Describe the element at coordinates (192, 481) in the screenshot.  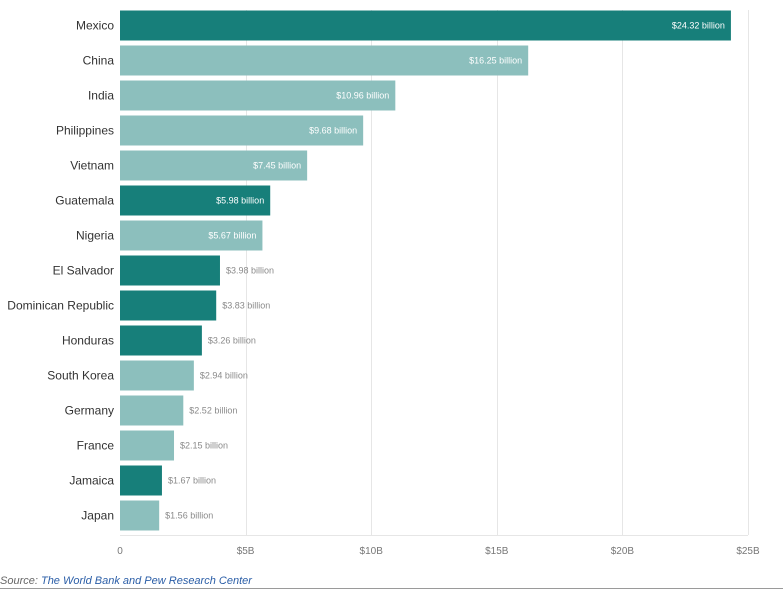
I see `data-label: $1.67 billion` at that location.